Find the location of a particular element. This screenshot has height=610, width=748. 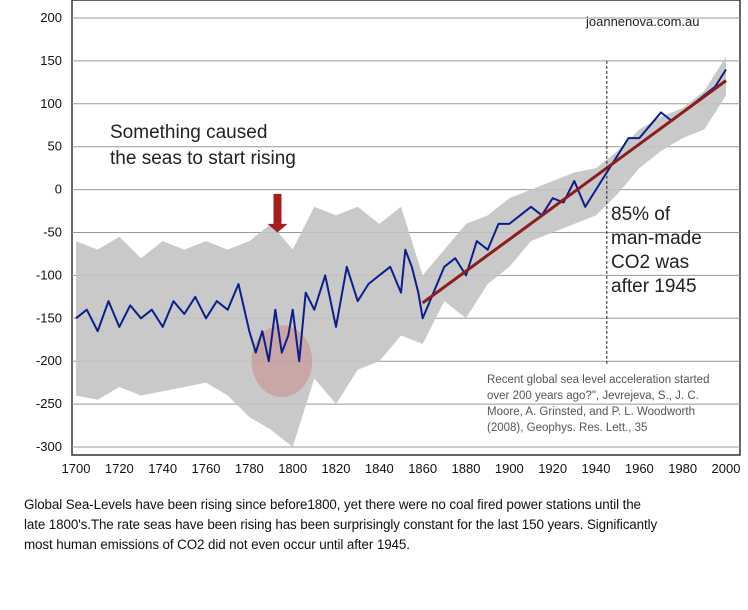

x-tick-label: 1740 is located at coordinates (162, 468).